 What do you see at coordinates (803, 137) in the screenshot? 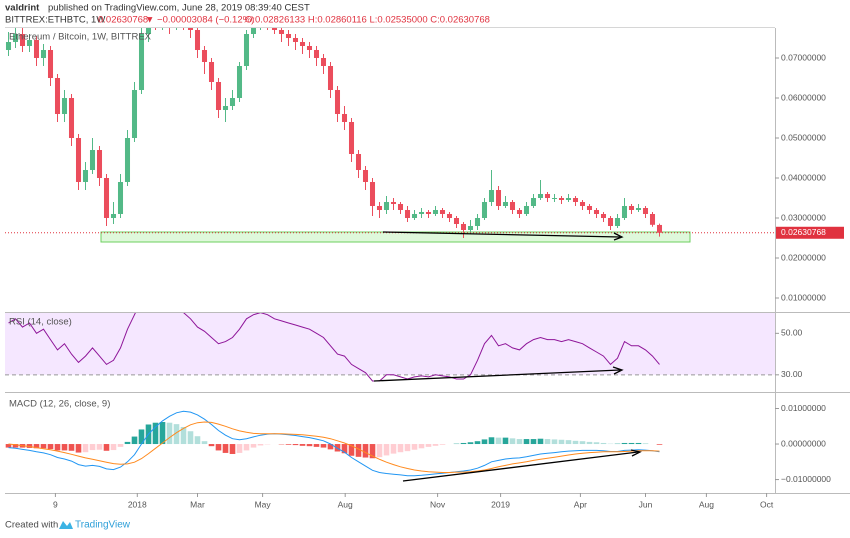
I see `y-tick-label: 0.05000000` at bounding box center [803, 137].